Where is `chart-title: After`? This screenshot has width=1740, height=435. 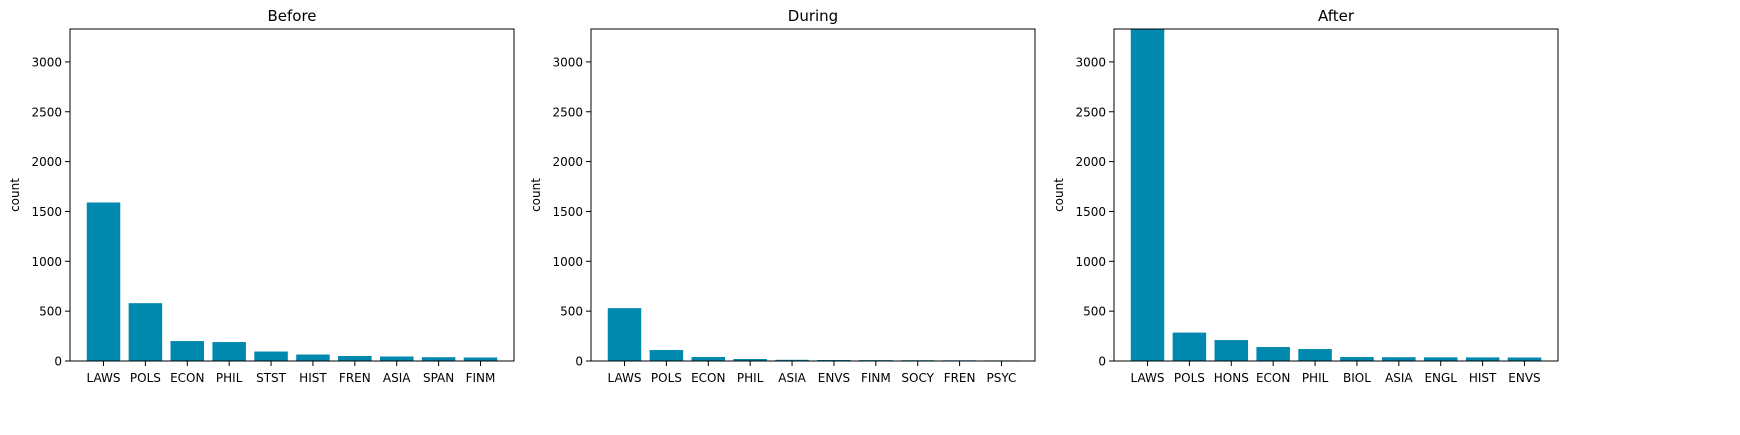 chart-title: After is located at coordinates (1336, 16).